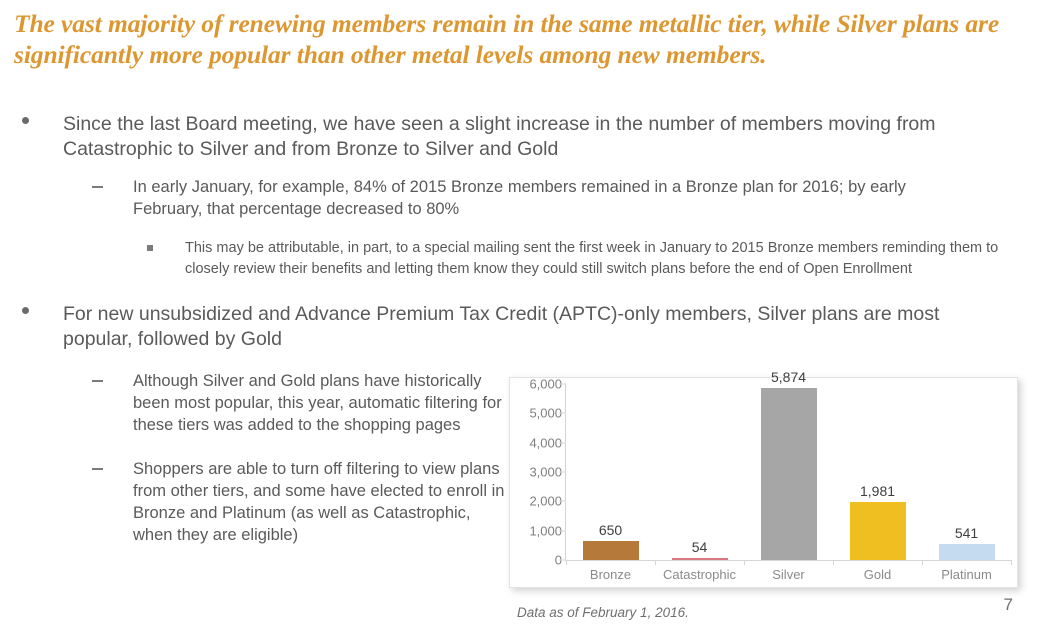 The image size is (1039, 632). I want to click on plot-area: 650 54 5,874 1,981 541, so click(788, 464).